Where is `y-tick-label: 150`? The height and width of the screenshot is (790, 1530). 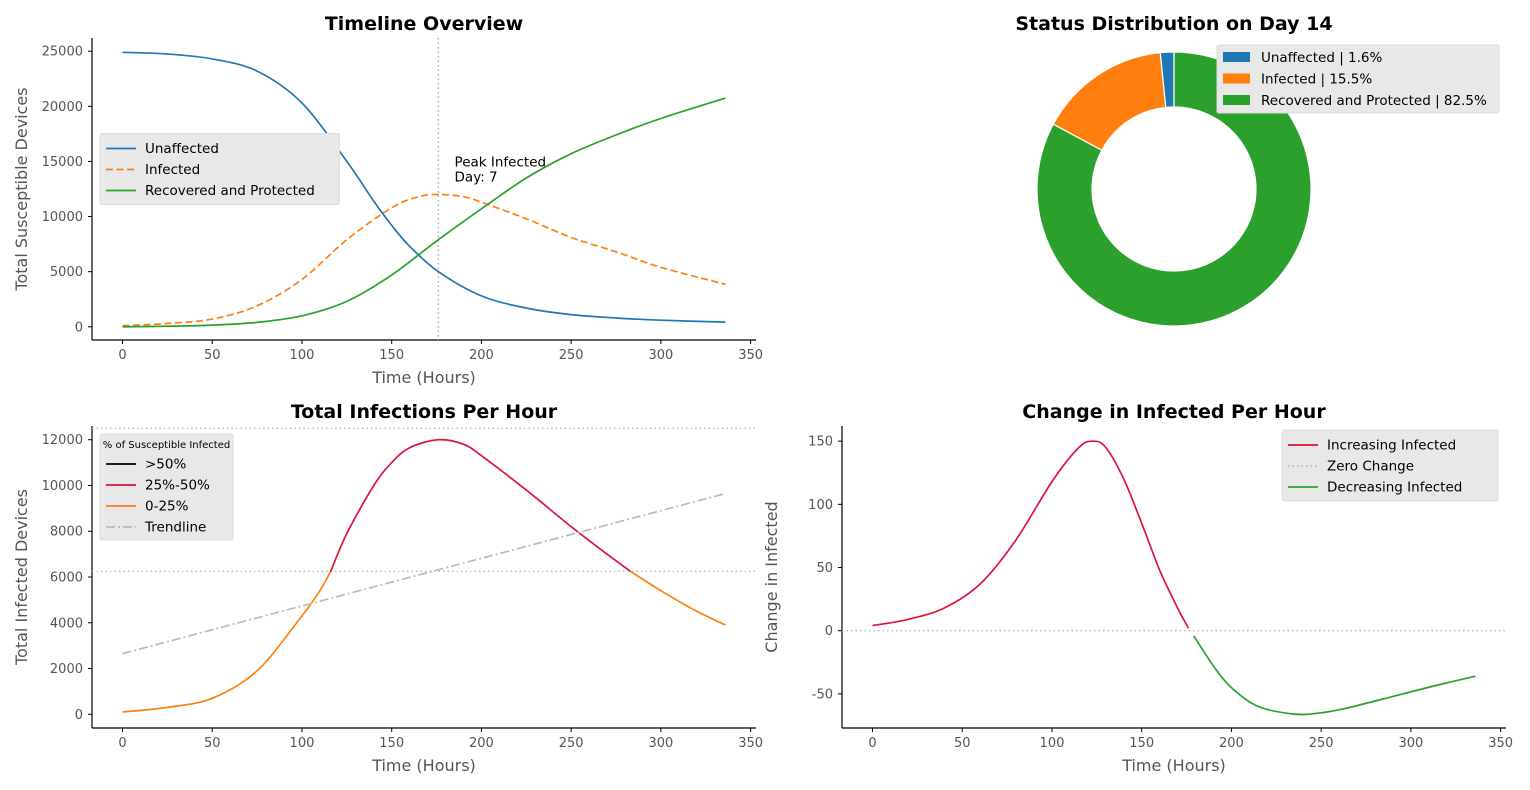
y-tick-label: 150 is located at coordinates (820, 442).